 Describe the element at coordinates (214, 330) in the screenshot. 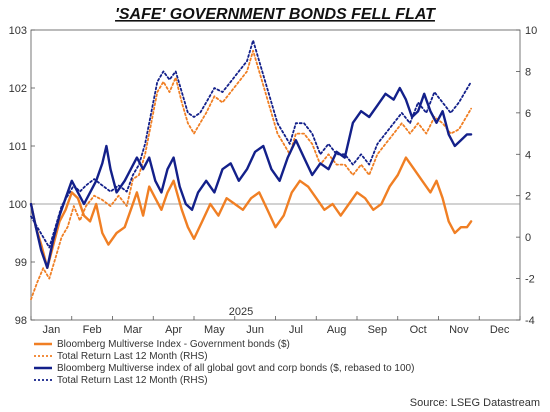

I see `x-tick-label: May` at that location.